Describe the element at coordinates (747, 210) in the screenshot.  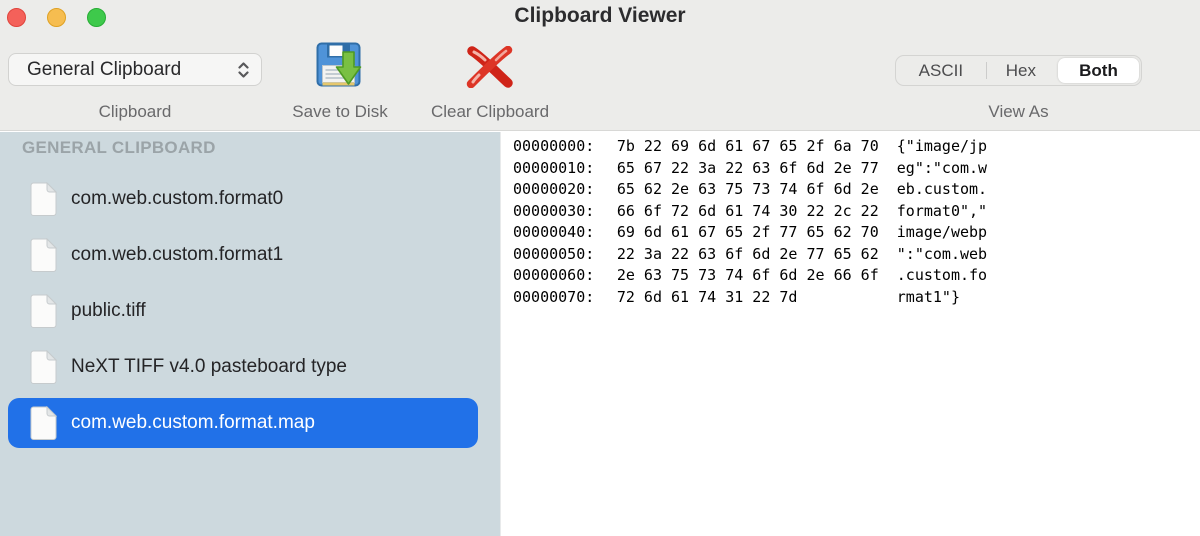
I see `hex-bytes: 66 6f 72 6d 61 74 30 22 2c 22` at that location.